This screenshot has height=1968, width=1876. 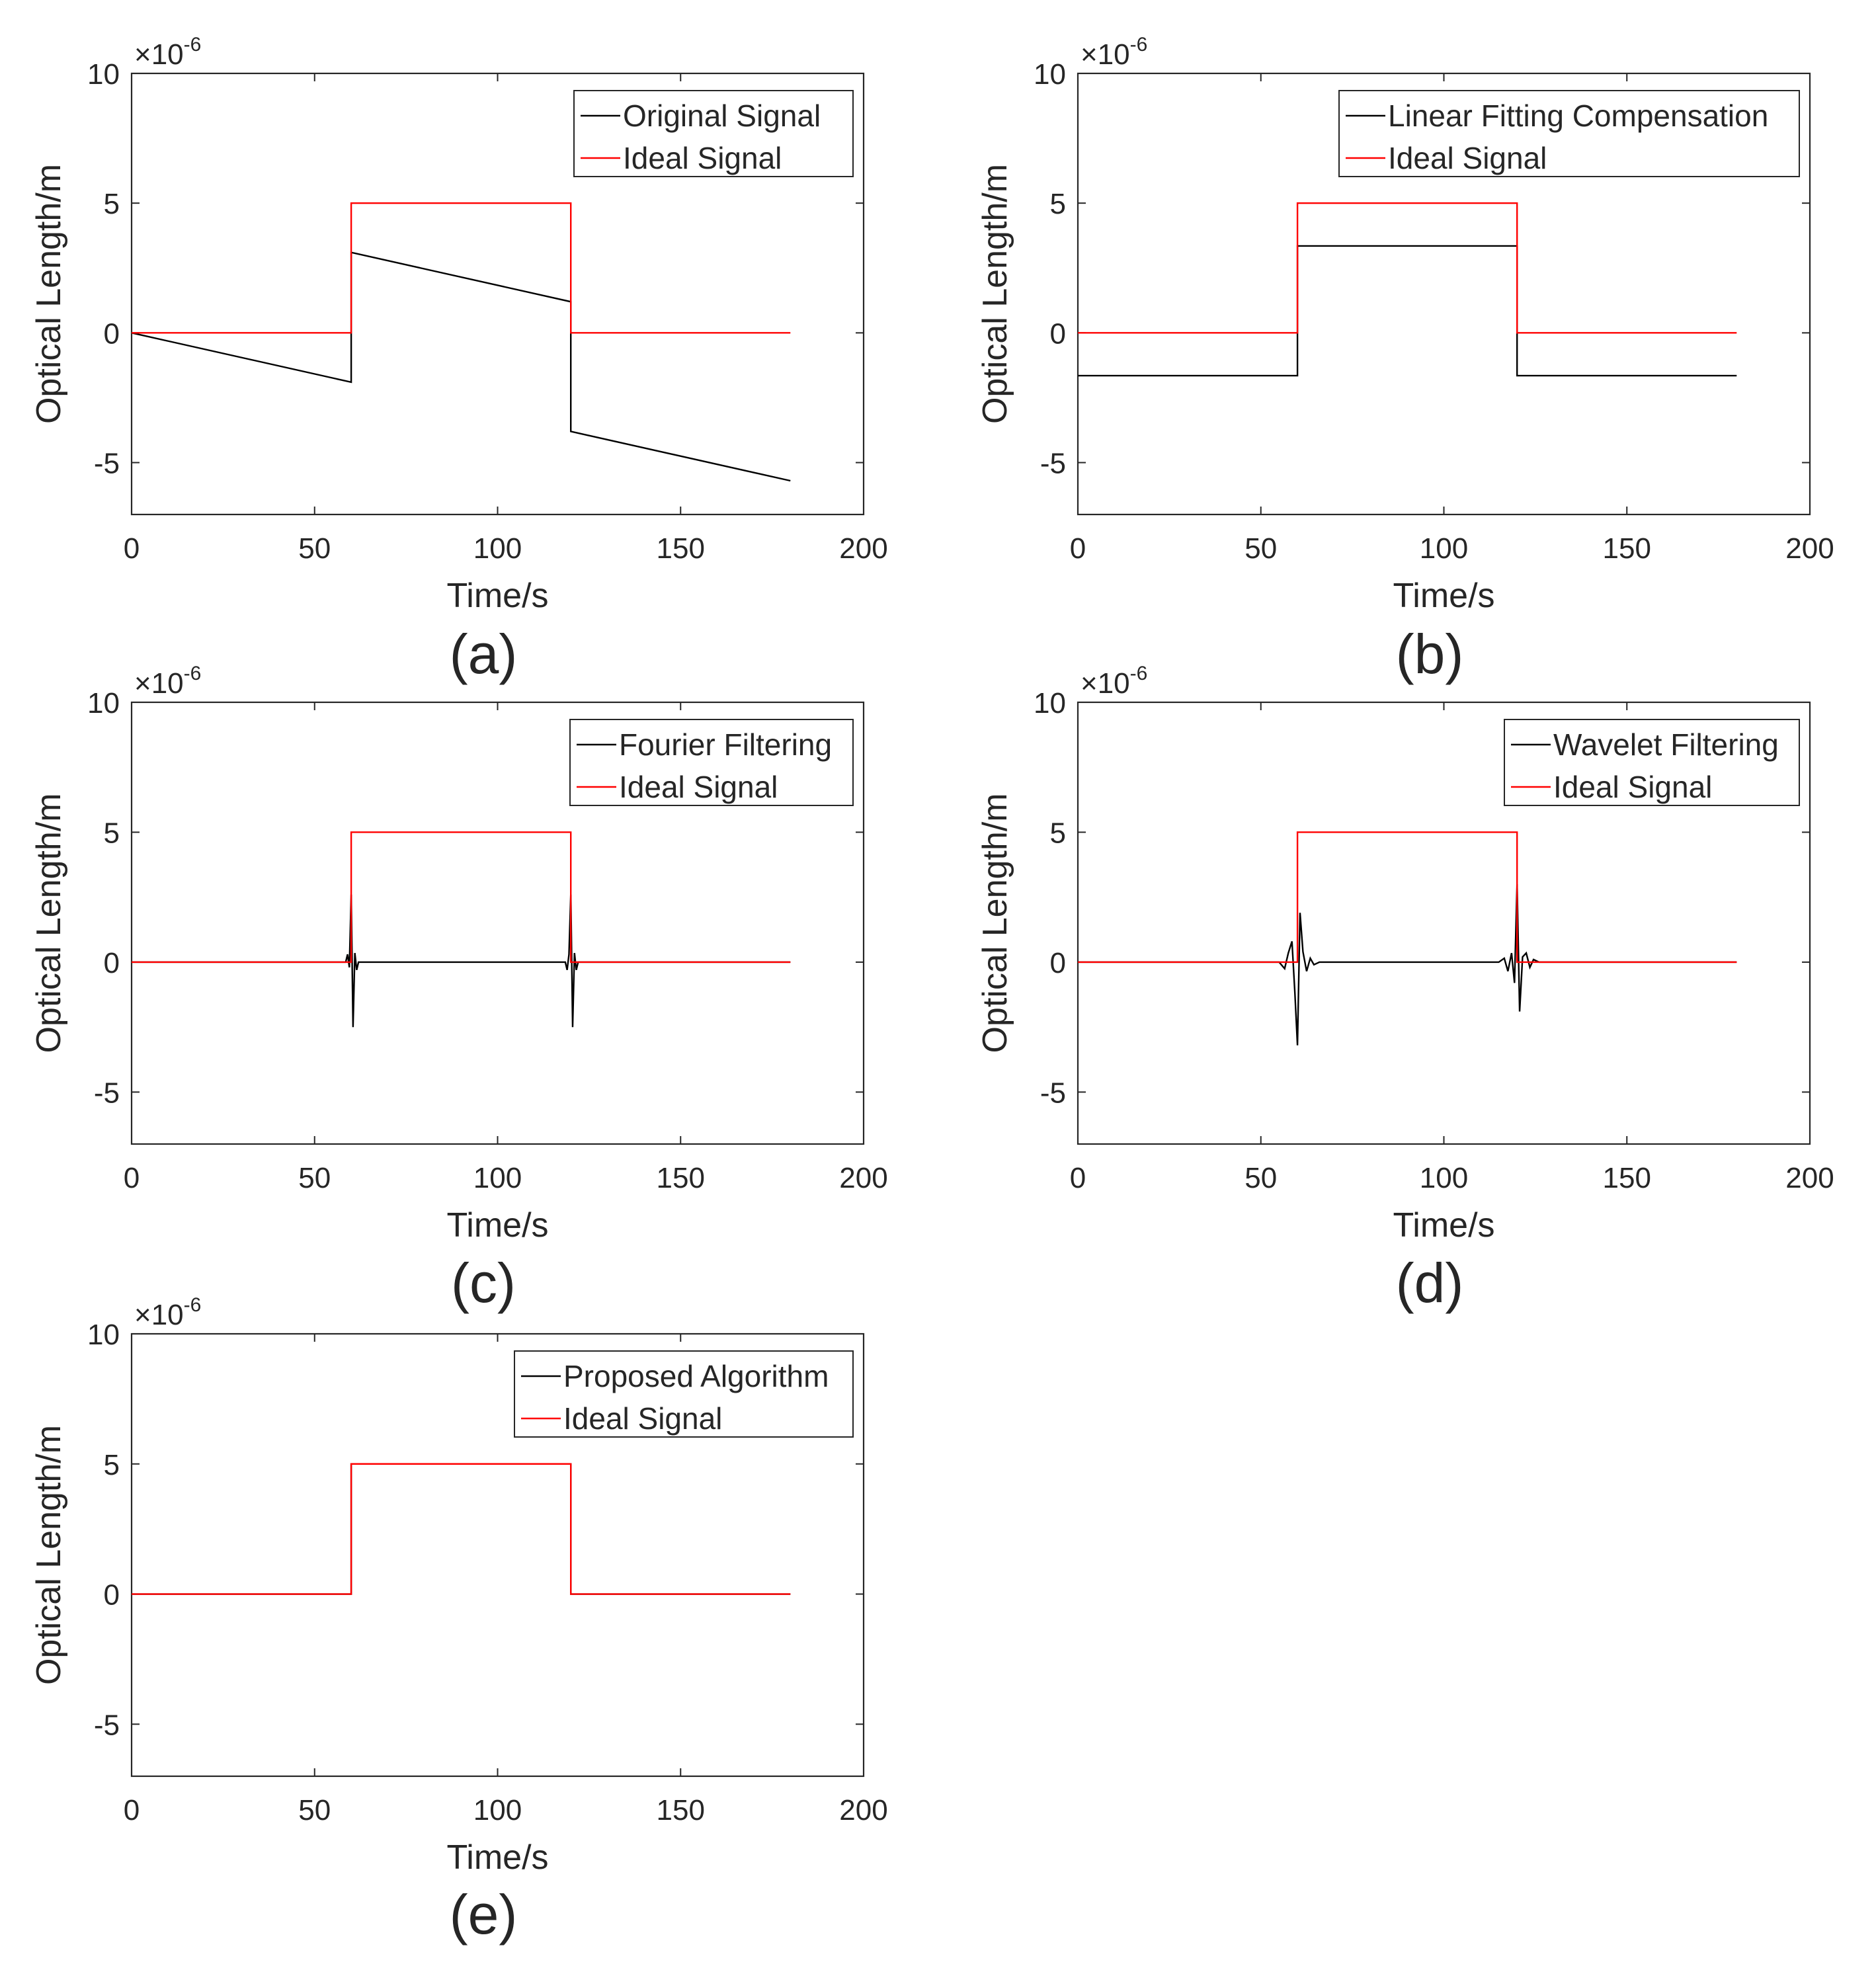 I want to click on panel-caption: (c), so click(x=483, y=1283).